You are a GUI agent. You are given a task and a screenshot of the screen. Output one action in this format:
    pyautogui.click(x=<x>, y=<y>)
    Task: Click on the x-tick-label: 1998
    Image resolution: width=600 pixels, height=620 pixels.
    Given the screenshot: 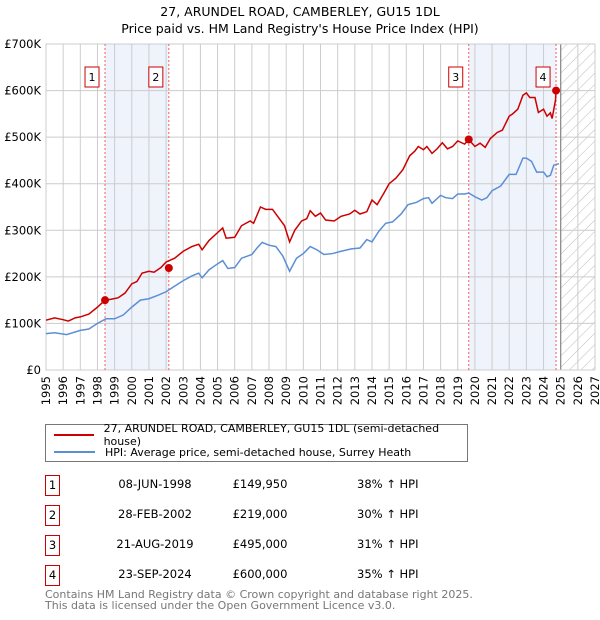 What is the action you would take?
    pyautogui.click(x=97, y=390)
    